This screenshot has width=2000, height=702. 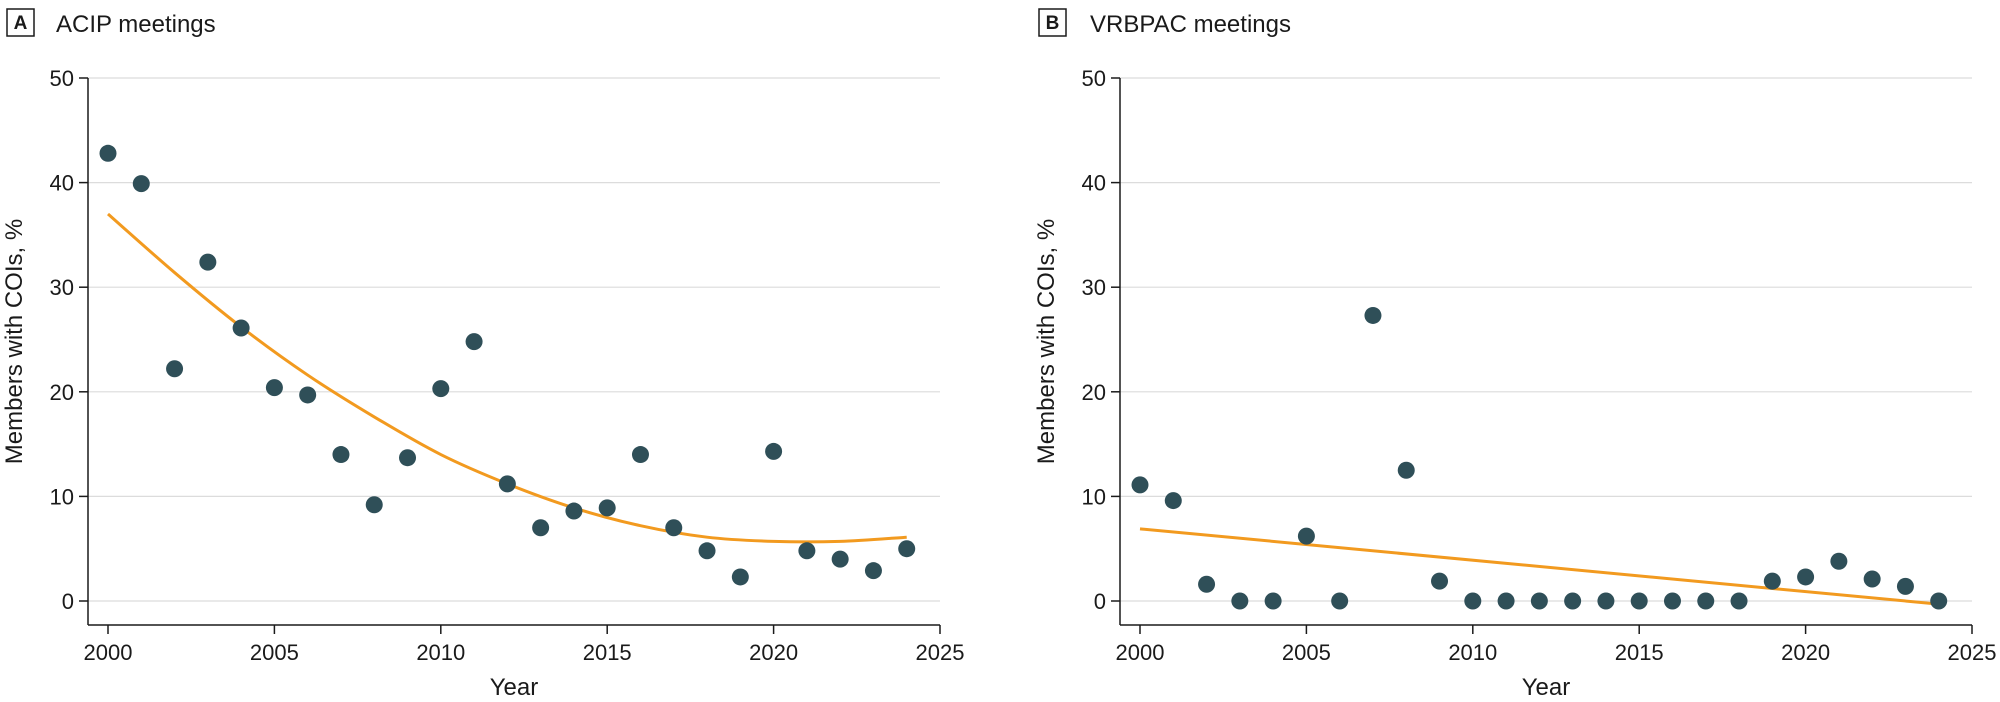 I want to click on panel-b-y-tick-label: 20, so click(x=1094, y=392).